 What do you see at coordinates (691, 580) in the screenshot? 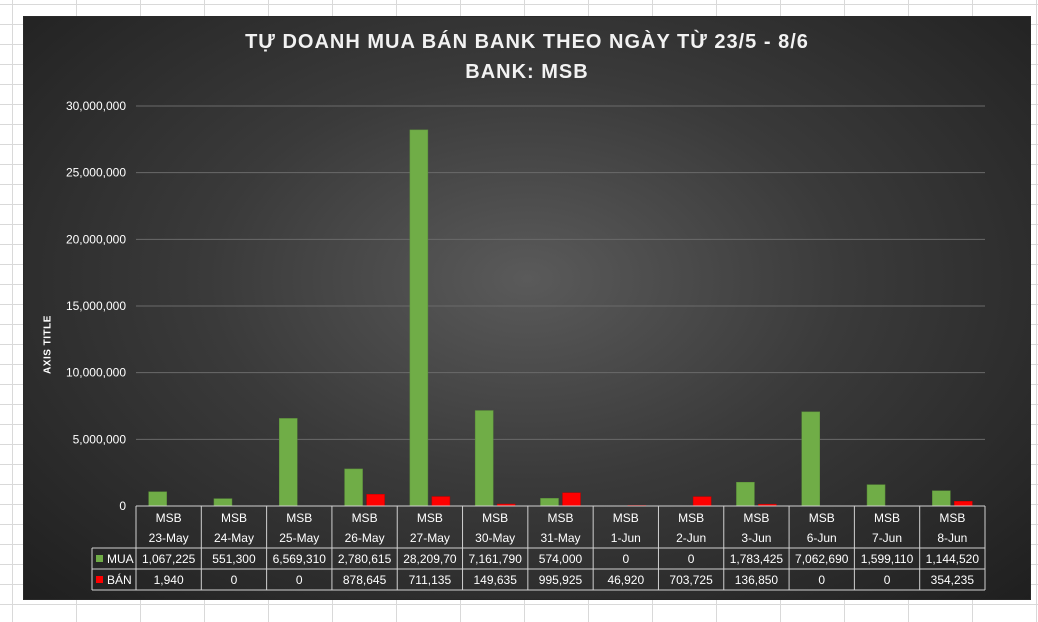
I see `table-value: 703,725` at bounding box center [691, 580].